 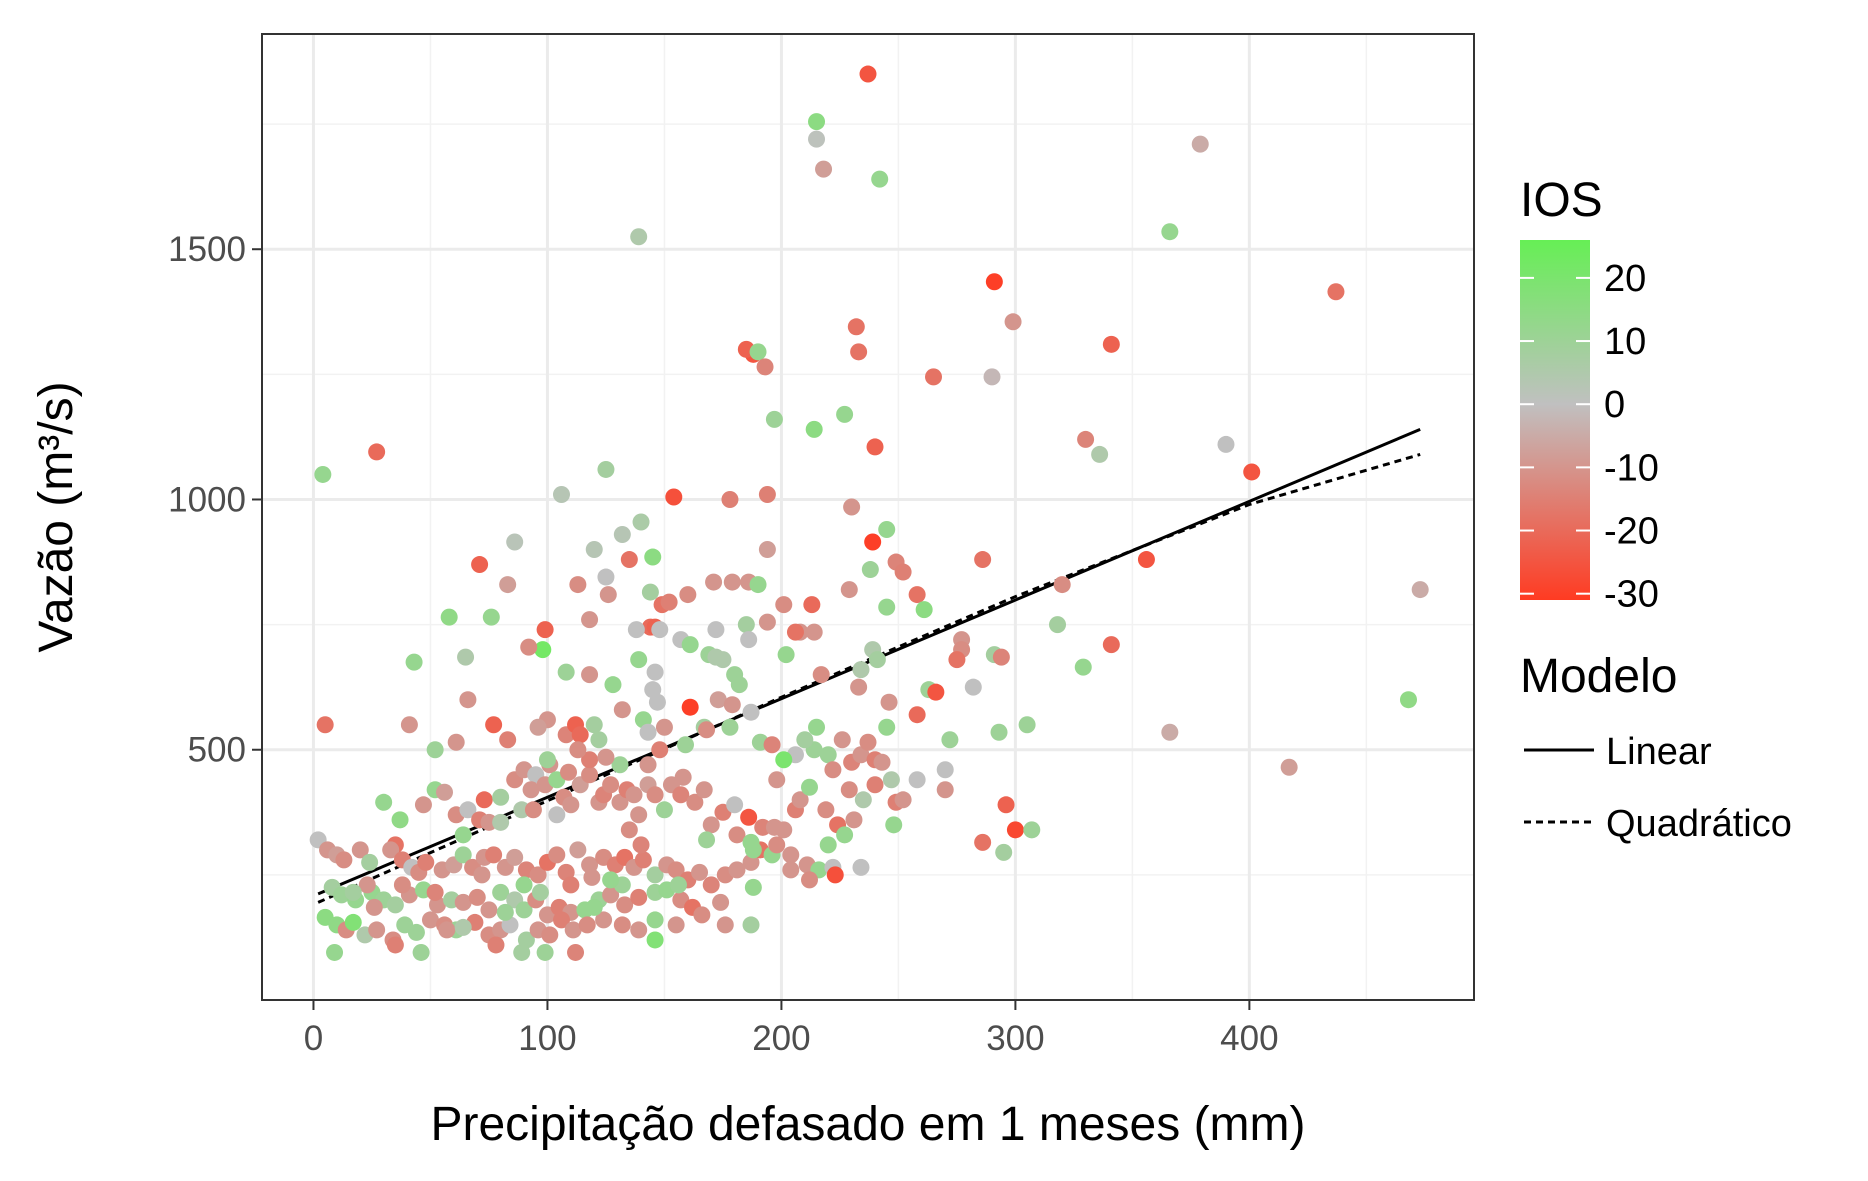 I want to click on legend-label-quadratic: Quadrático, so click(x=1699, y=824).